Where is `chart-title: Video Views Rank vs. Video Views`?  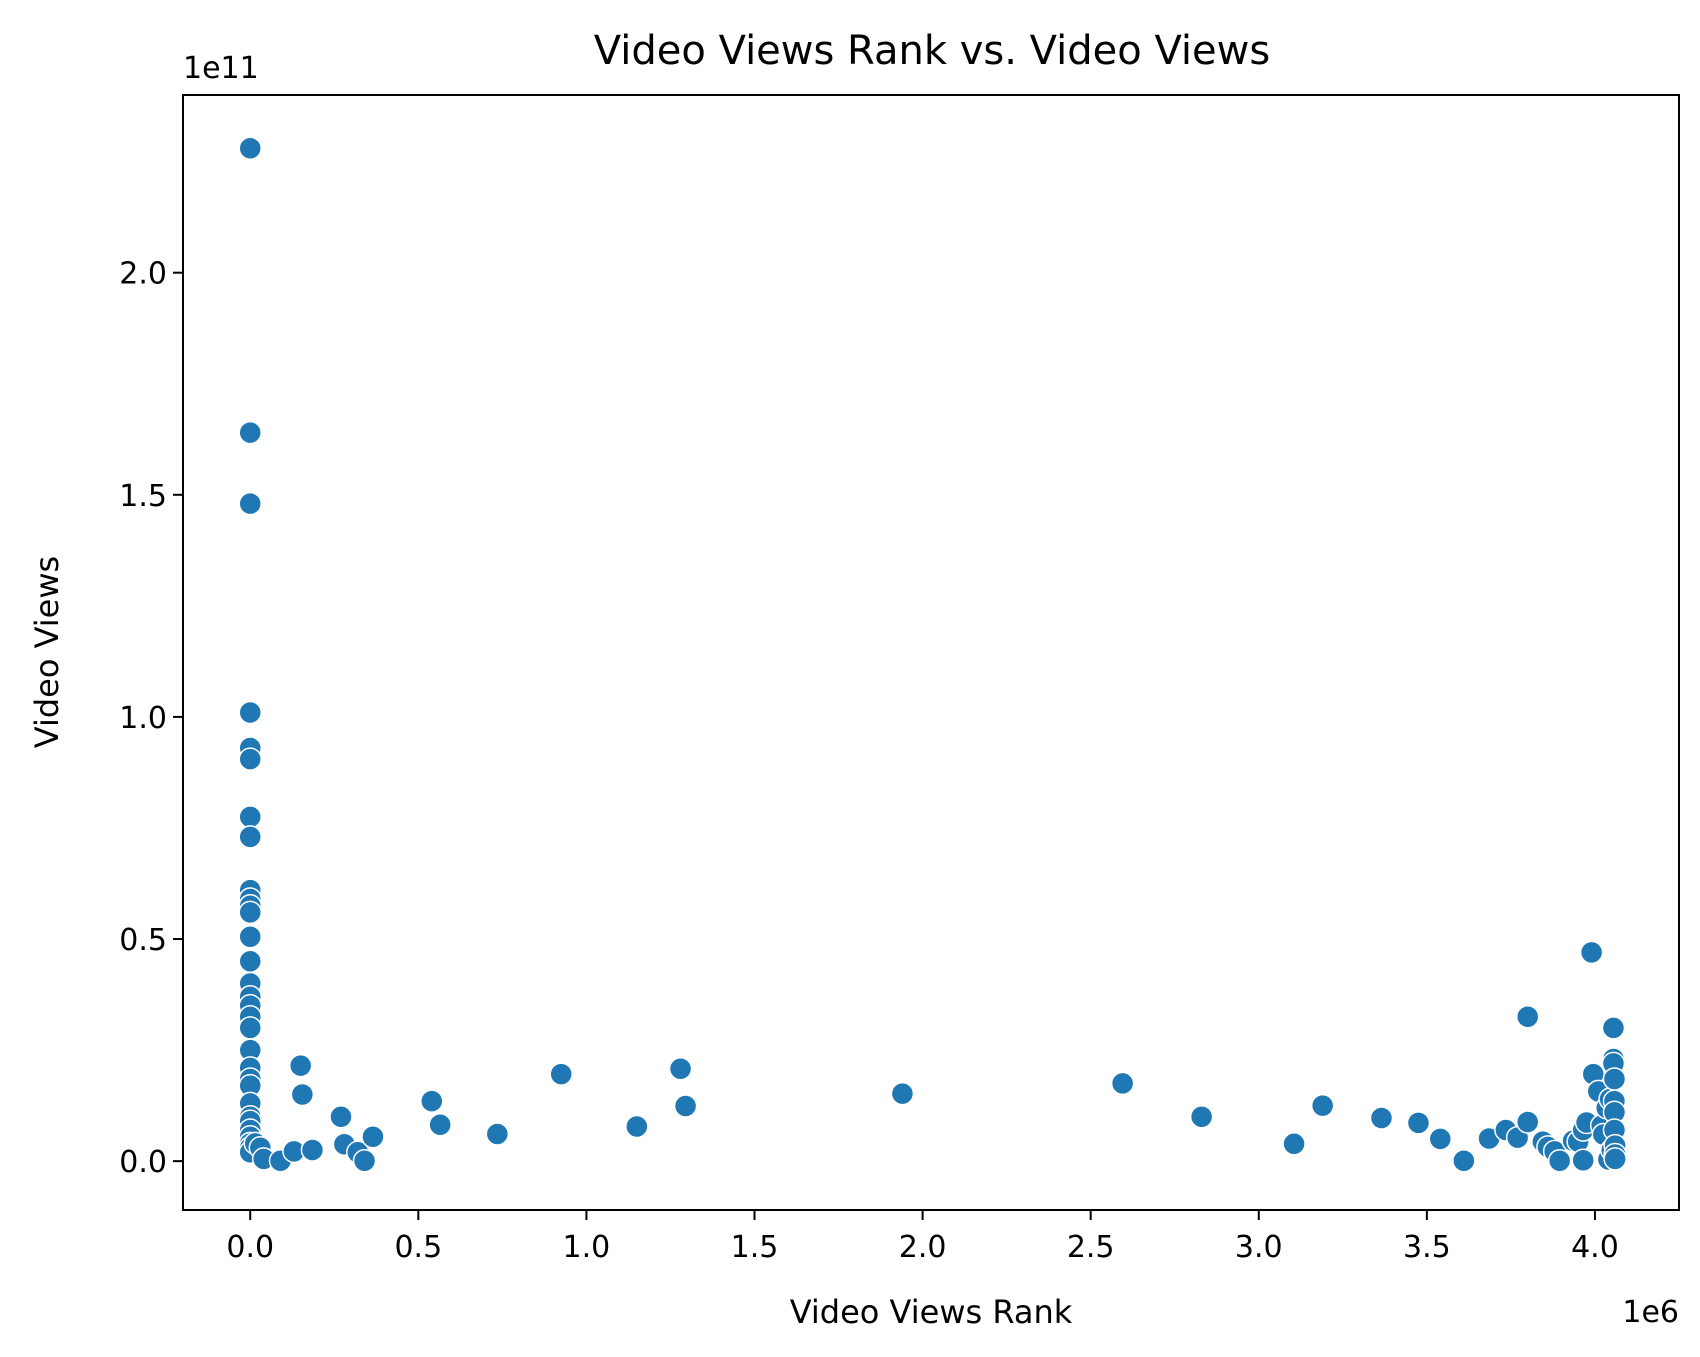
chart-title: Video Views Rank vs. Video Views is located at coordinates (932, 51).